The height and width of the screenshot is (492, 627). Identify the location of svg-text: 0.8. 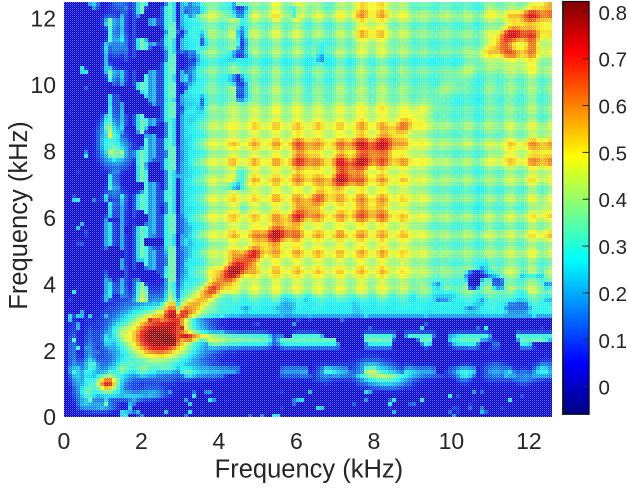
(613, 13).